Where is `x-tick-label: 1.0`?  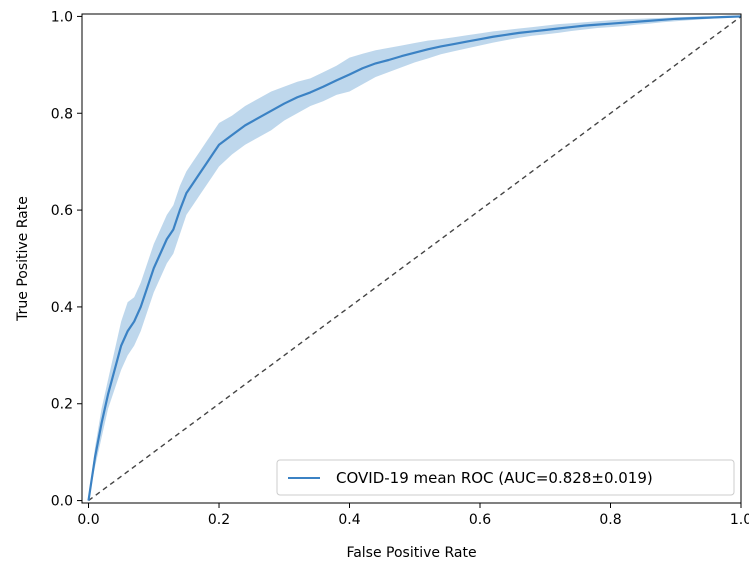
x-tick-label: 1.0 is located at coordinates (739, 520).